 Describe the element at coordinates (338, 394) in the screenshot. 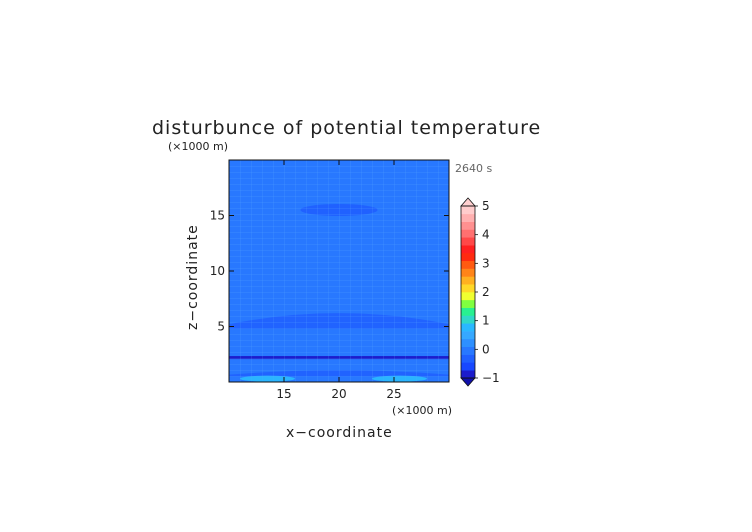

I see `x-tick-label: 20` at that location.